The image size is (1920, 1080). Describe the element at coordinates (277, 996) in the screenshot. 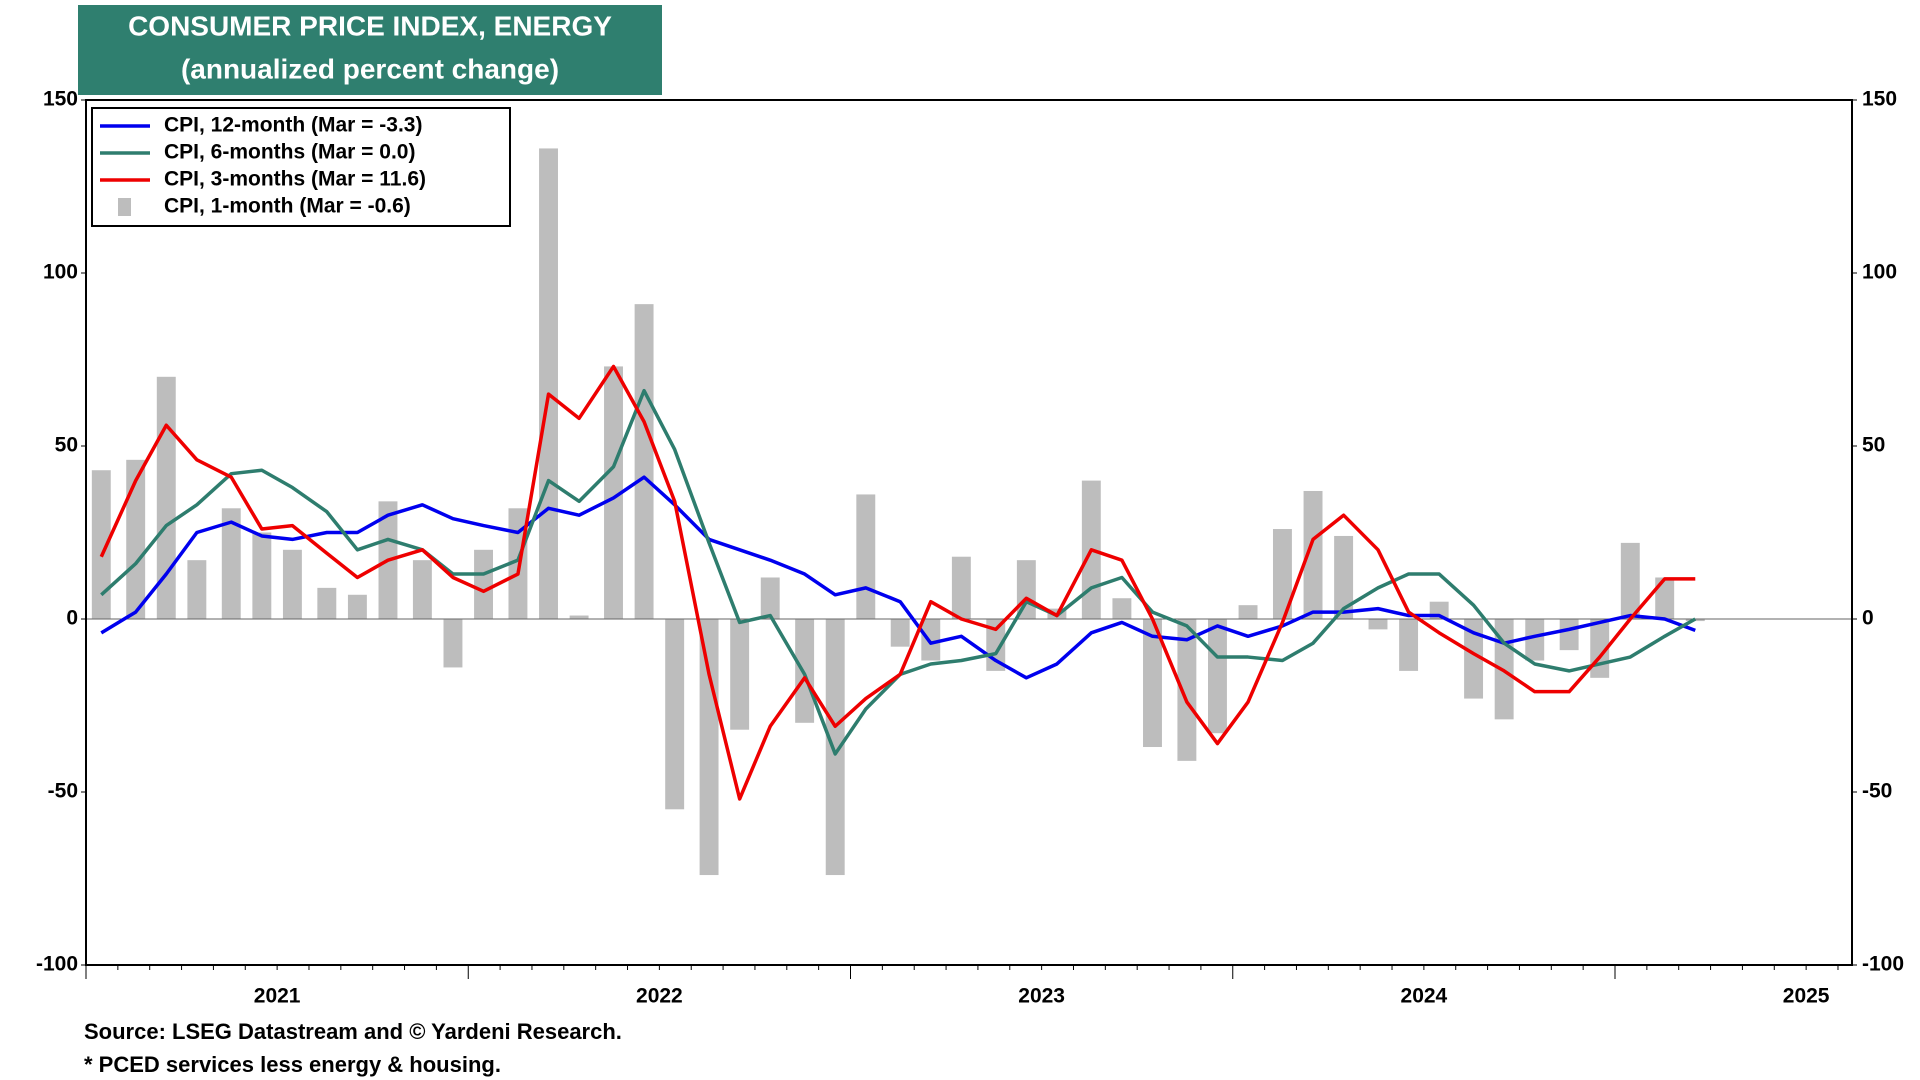

I see `x-tick-label: 2021` at that location.